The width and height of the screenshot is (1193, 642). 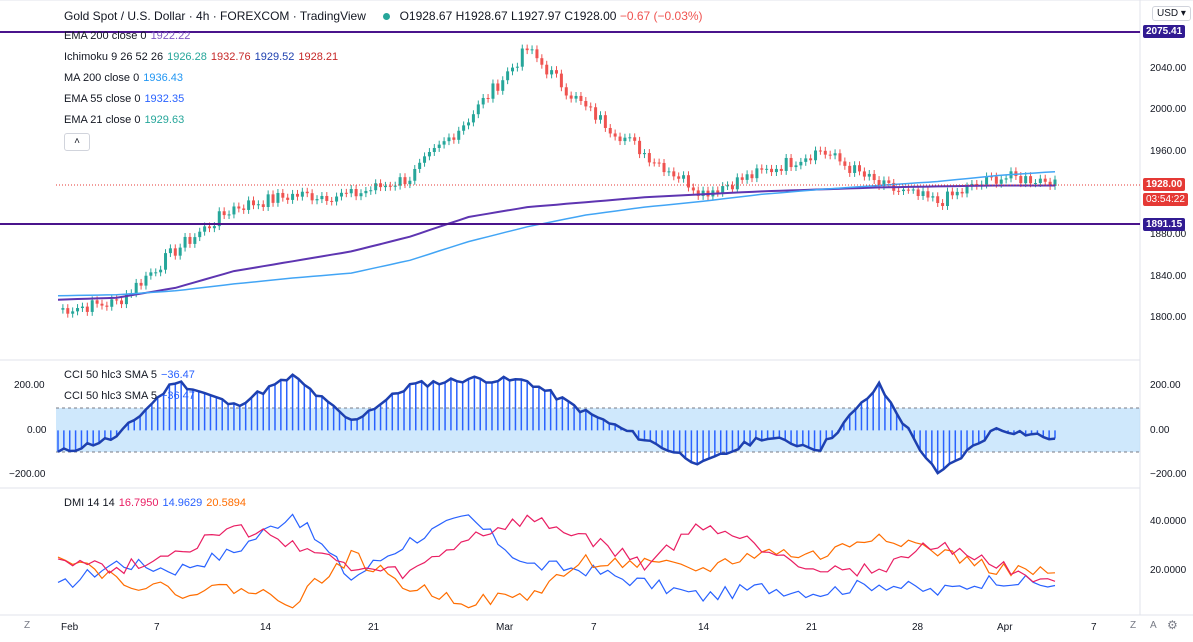 I want to click on cci-left-tick: 200.00, so click(x=29, y=385).